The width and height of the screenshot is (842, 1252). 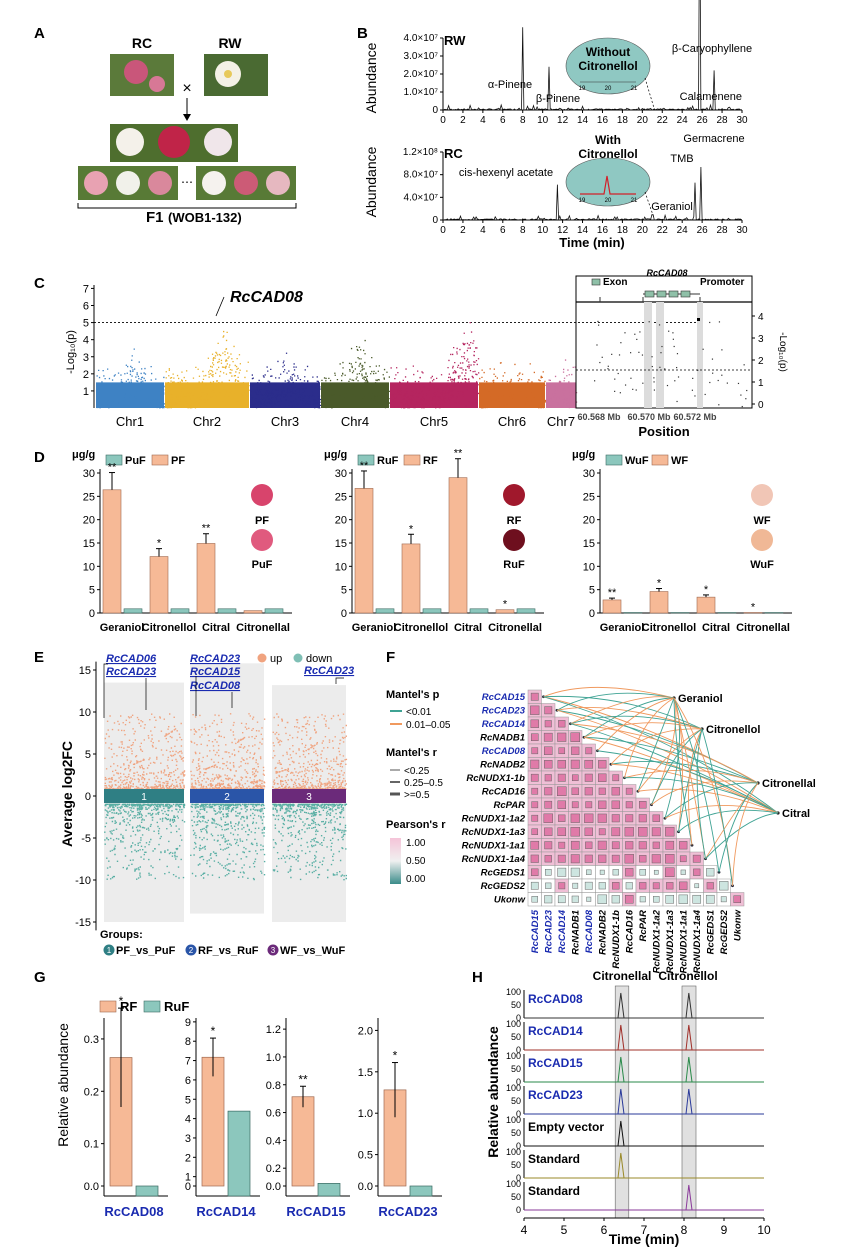 I want to click on b-rw-title: RW, so click(x=455, y=40).